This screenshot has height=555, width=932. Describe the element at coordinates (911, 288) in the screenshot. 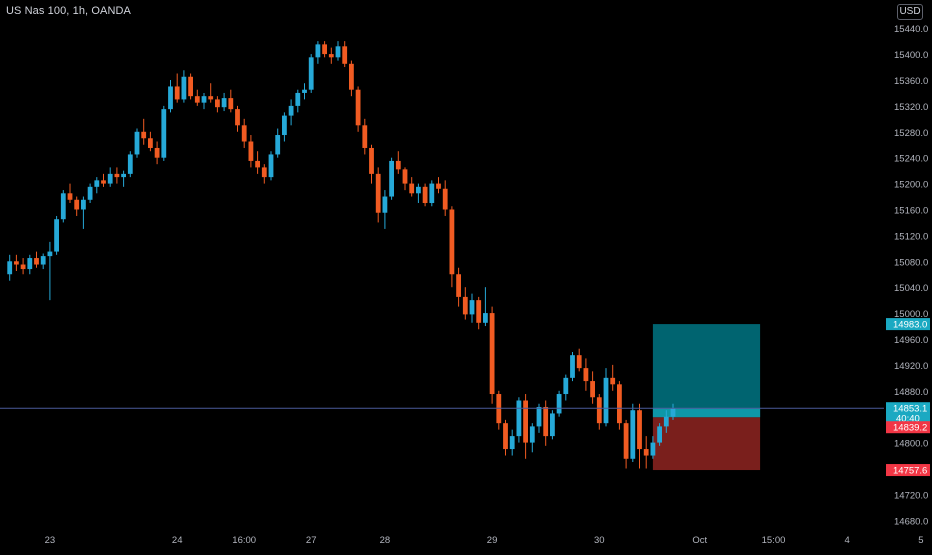

I see `y-tick-label: 15040.0` at that location.